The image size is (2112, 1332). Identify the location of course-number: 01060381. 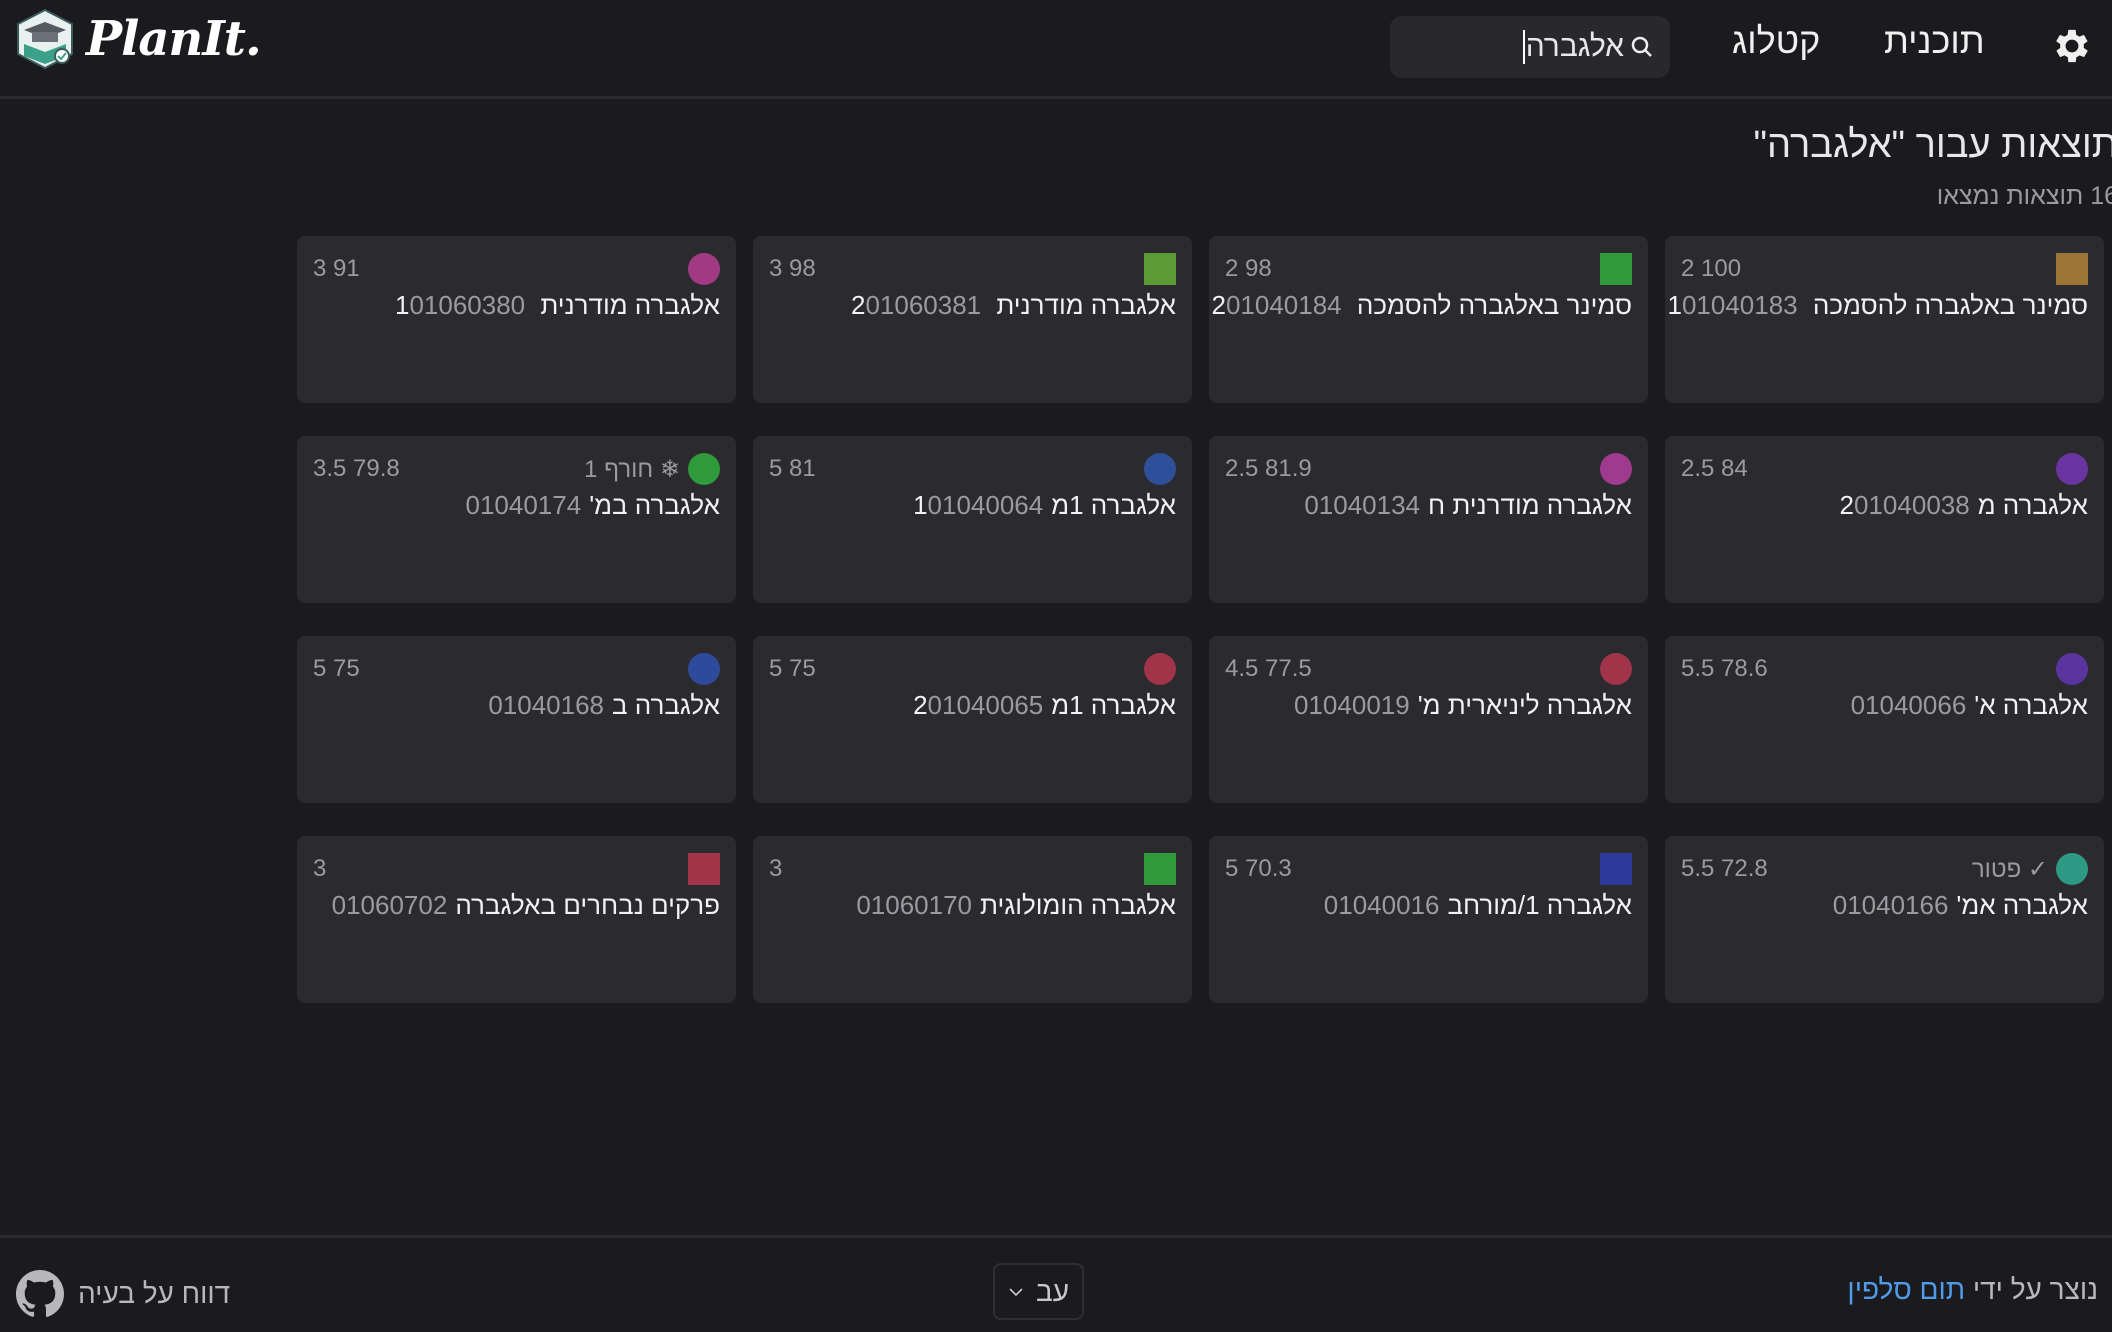
(923, 305).